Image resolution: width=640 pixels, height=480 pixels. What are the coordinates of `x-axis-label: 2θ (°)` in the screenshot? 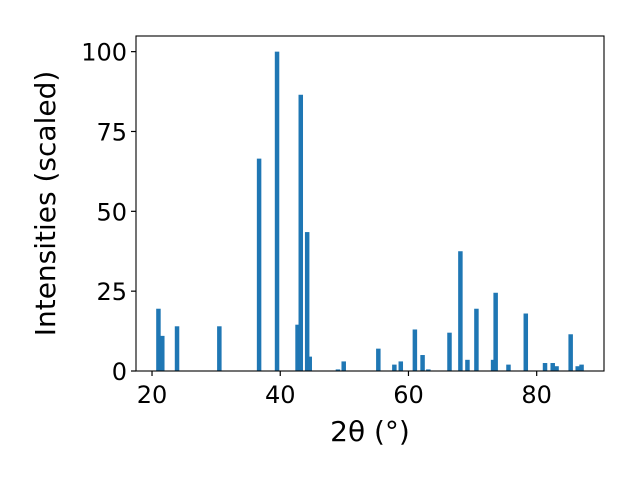 It's located at (370, 431).